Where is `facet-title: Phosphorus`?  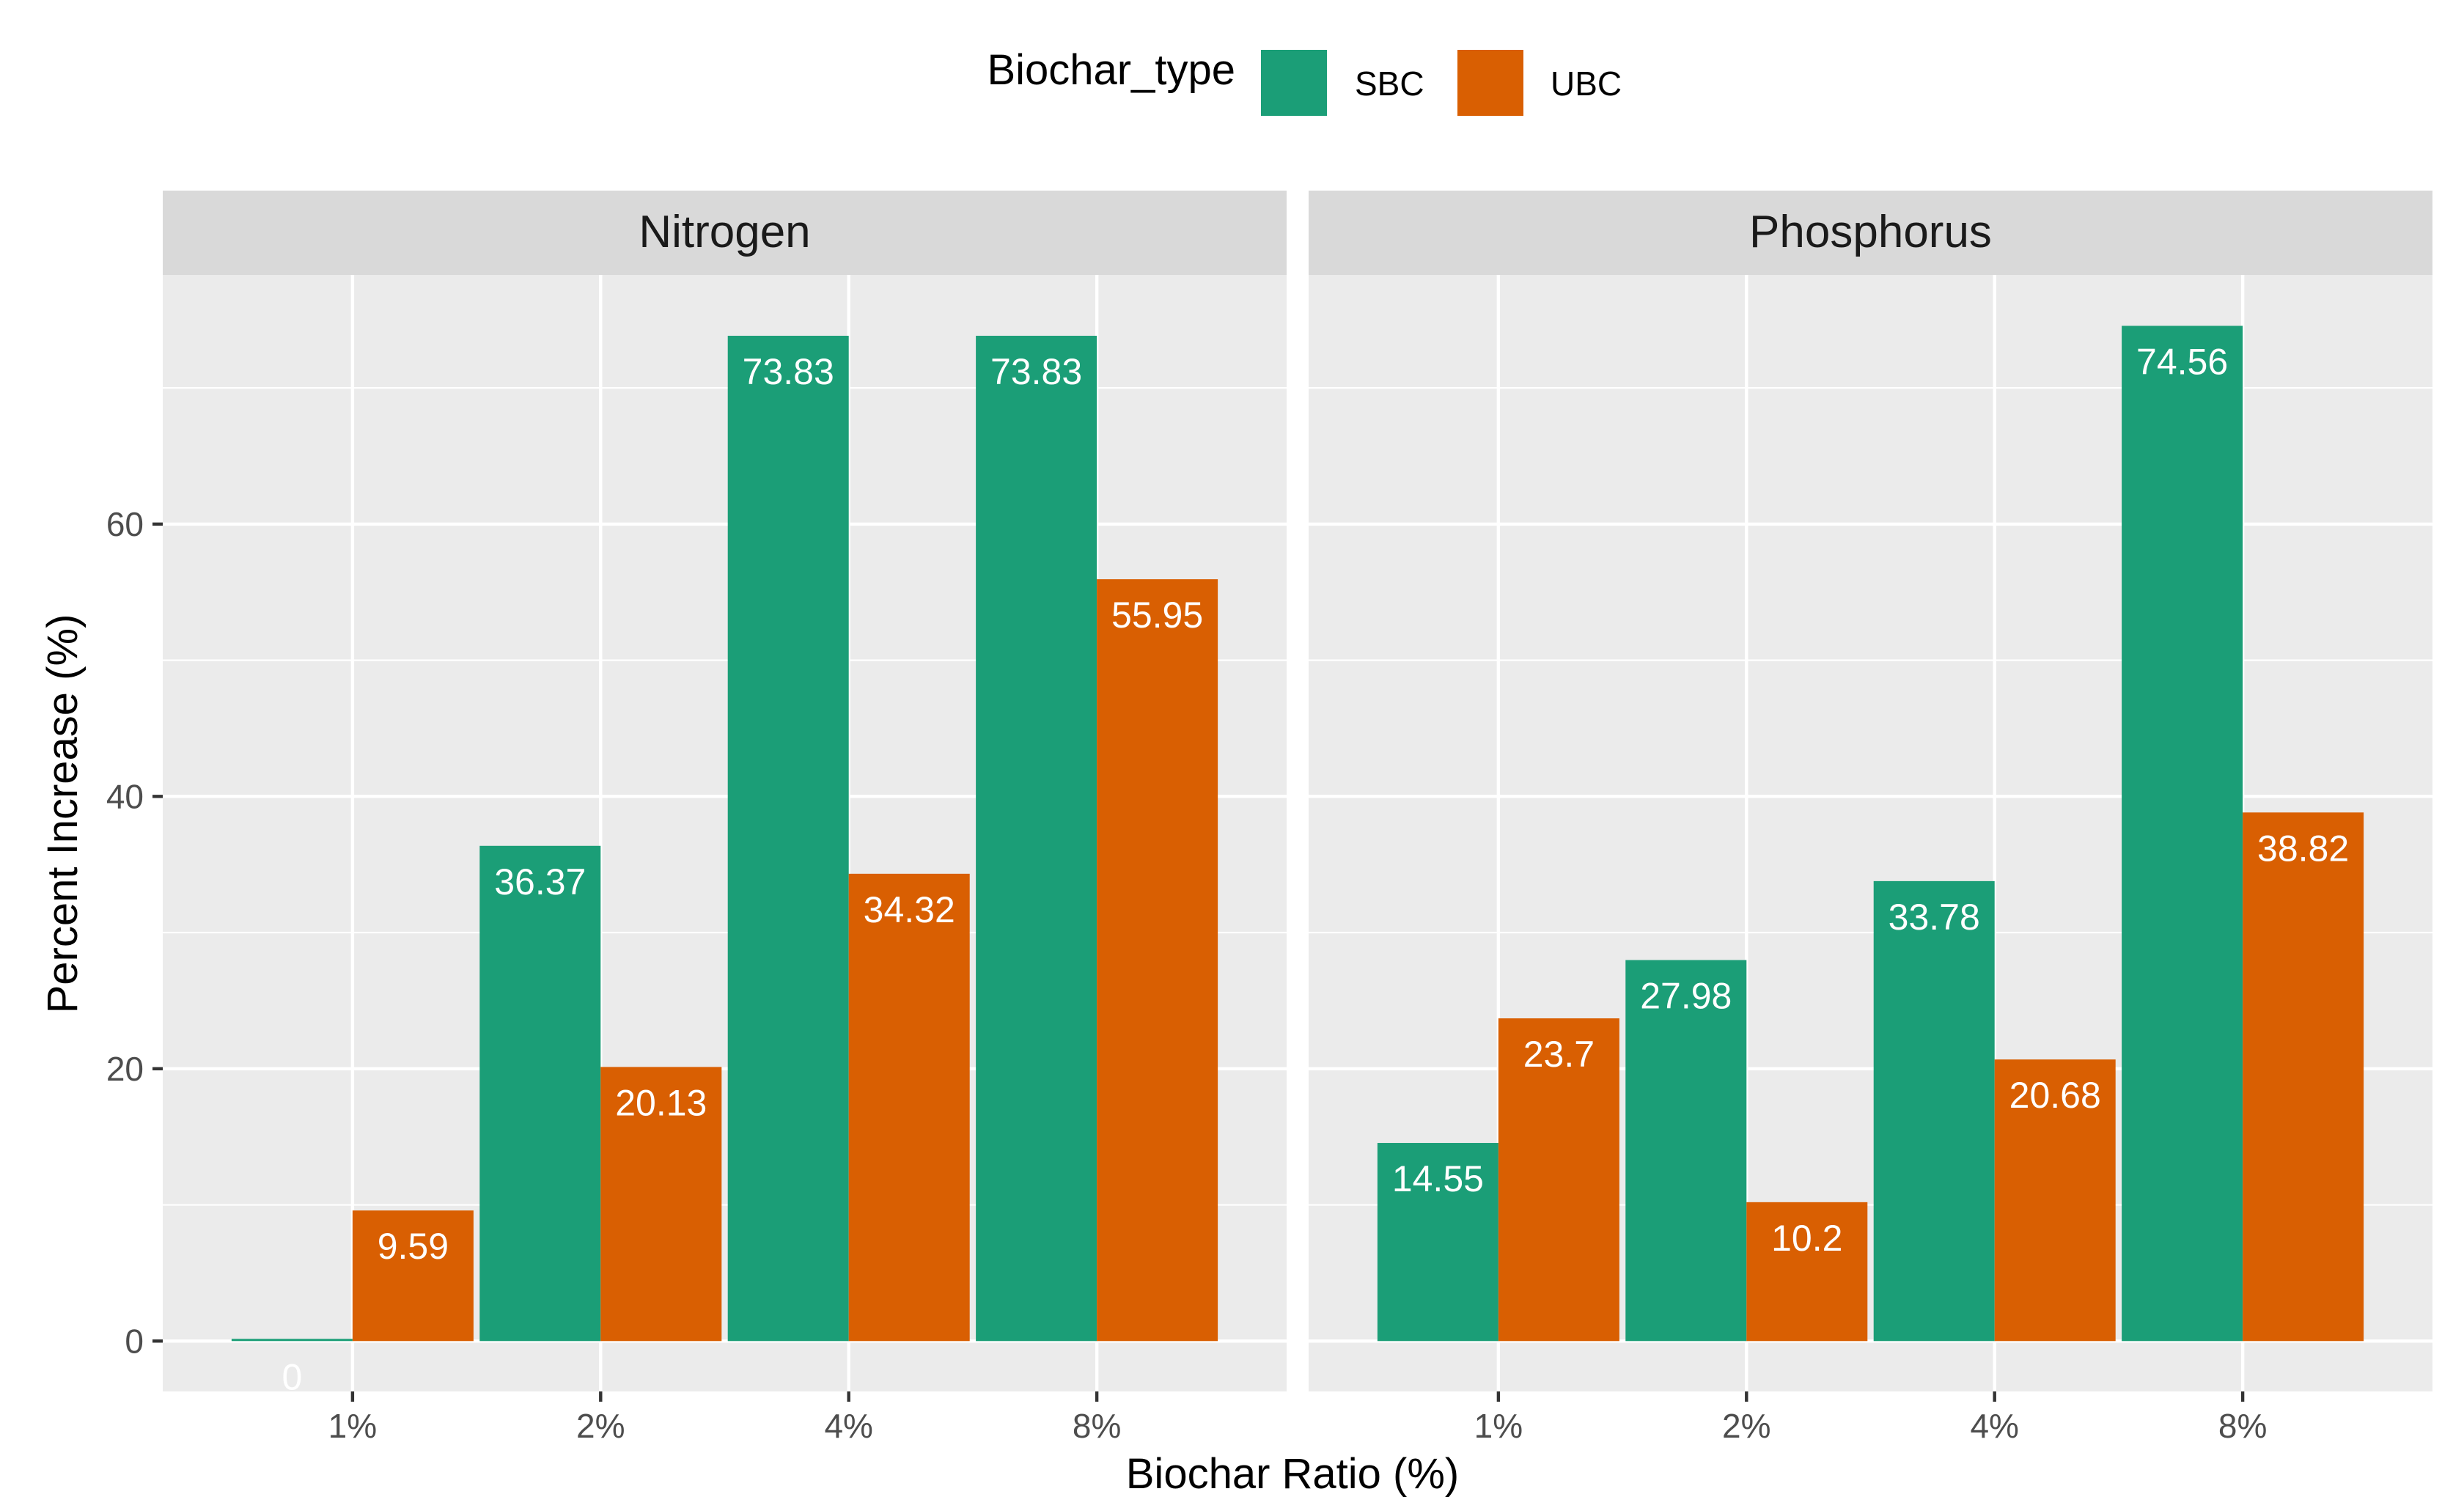 facet-title: Phosphorus is located at coordinates (1870, 232).